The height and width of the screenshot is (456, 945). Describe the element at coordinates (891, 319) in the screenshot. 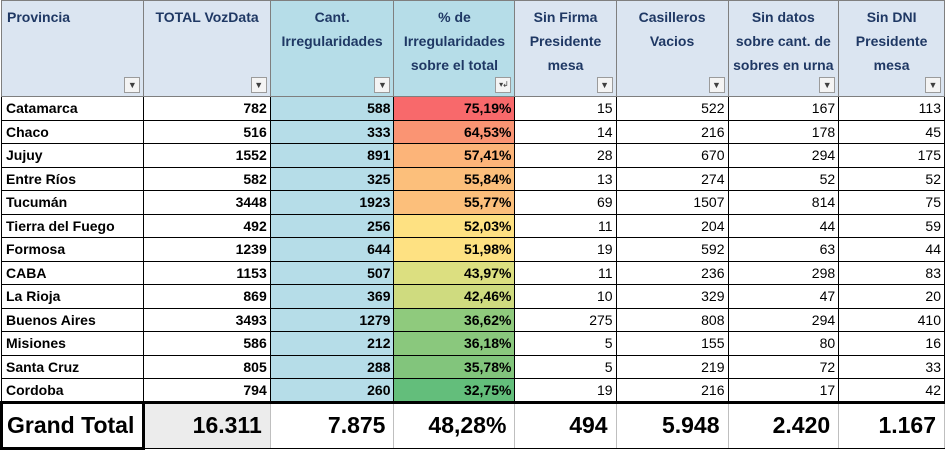

I see `value-cell: 410` at that location.